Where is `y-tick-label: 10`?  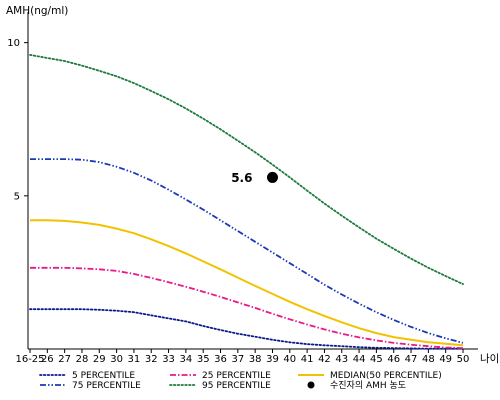 y-tick-label: 10 is located at coordinates (13, 43).